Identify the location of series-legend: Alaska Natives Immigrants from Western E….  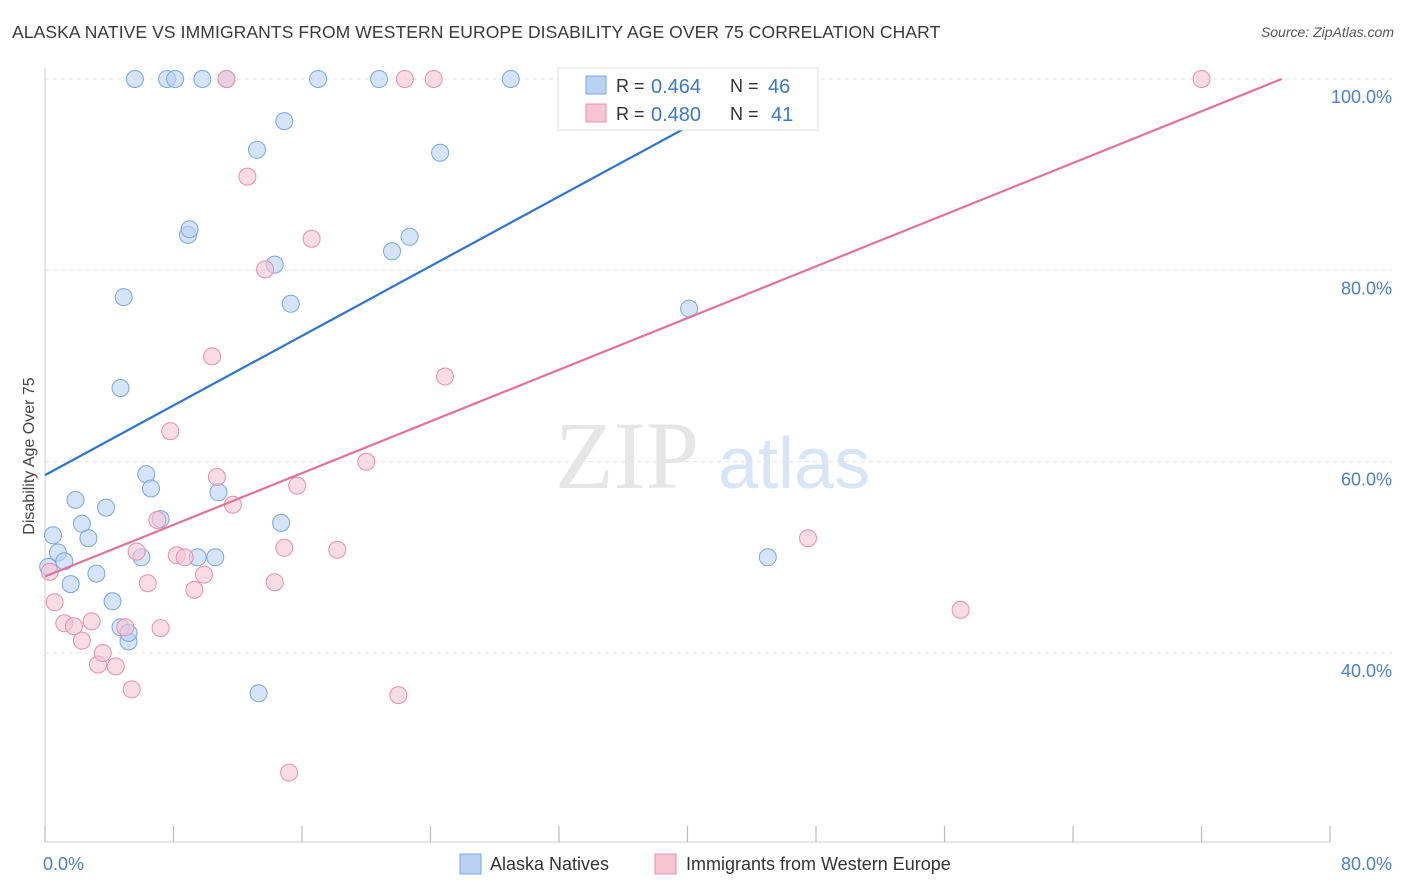
(705, 864).